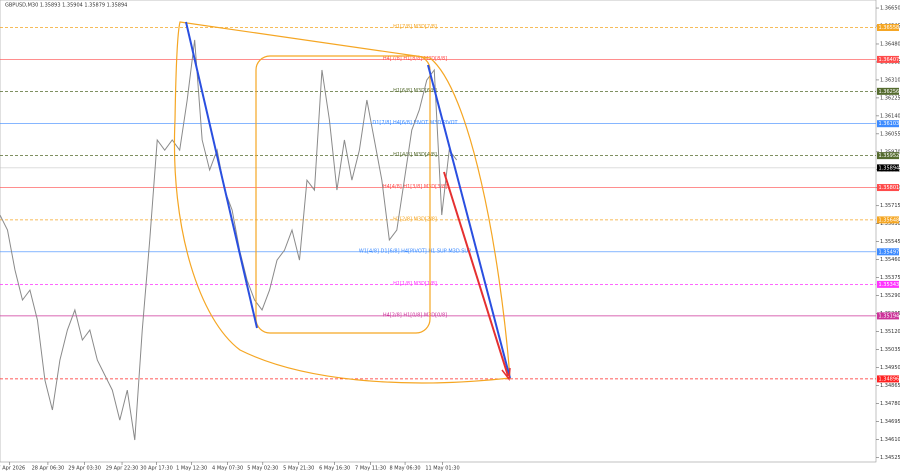 The height and width of the screenshot is (474, 900). I want to click on y-tick-label: 1.36480, so click(890, 44).